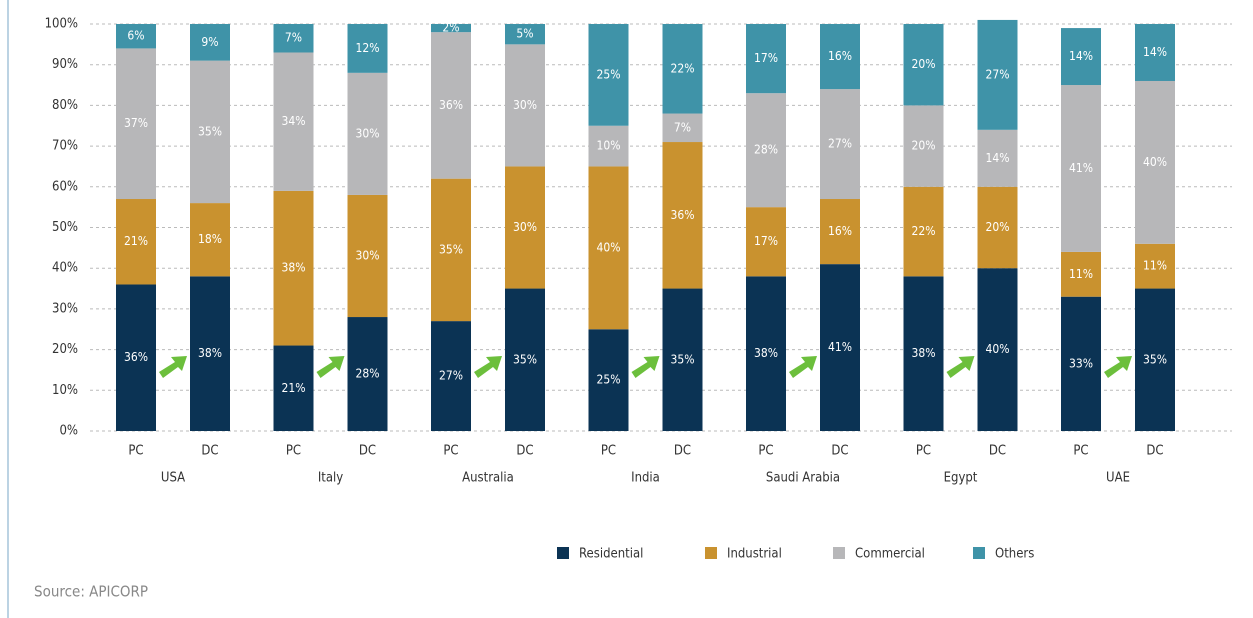 The height and width of the screenshot is (618, 1253). I want to click on group-label: UAE, so click(1118, 478).